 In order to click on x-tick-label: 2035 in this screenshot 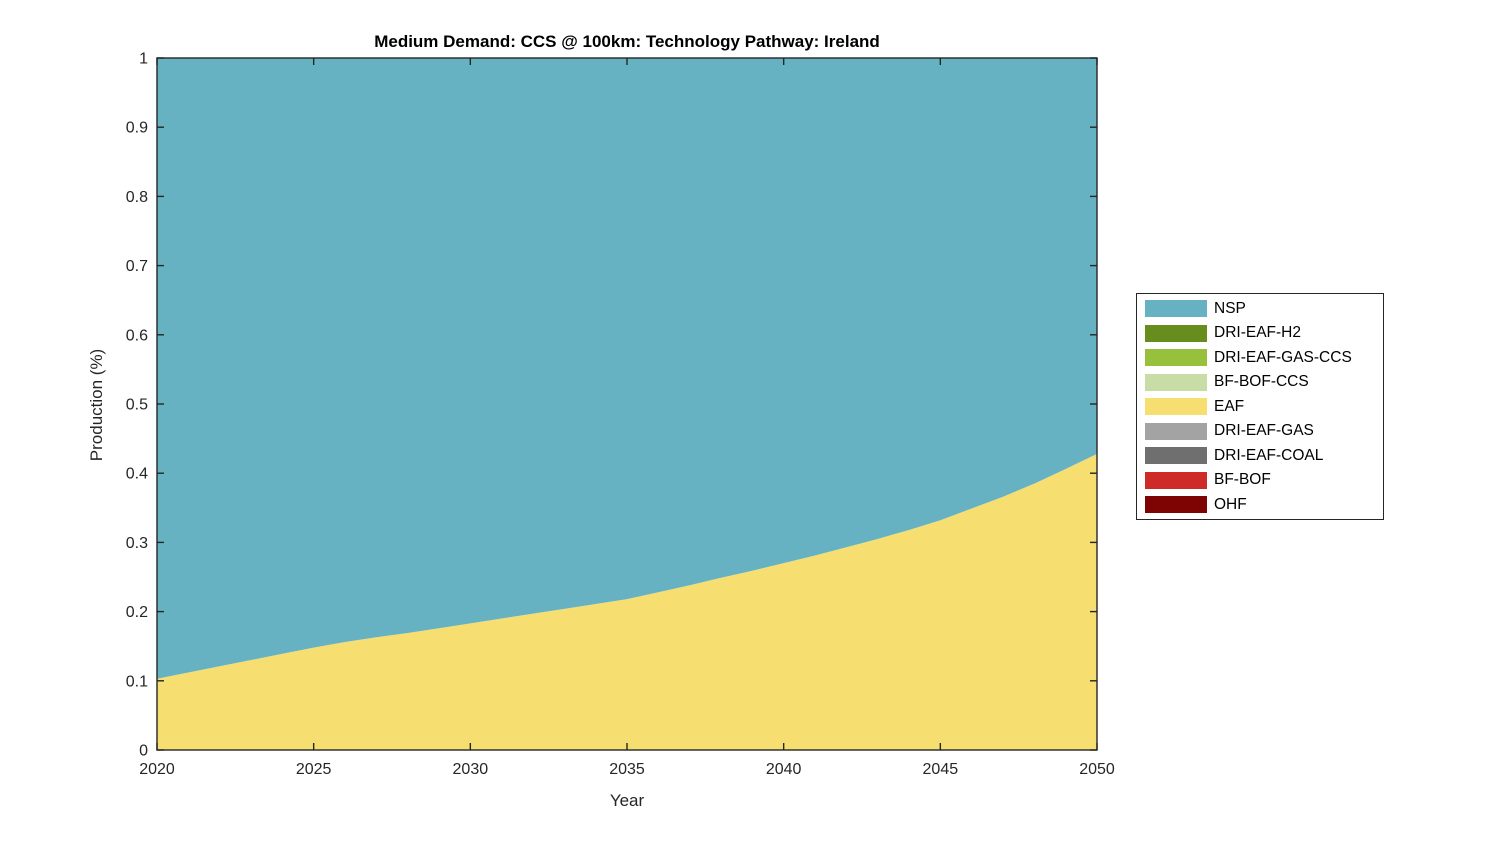, I will do `click(627, 769)`.